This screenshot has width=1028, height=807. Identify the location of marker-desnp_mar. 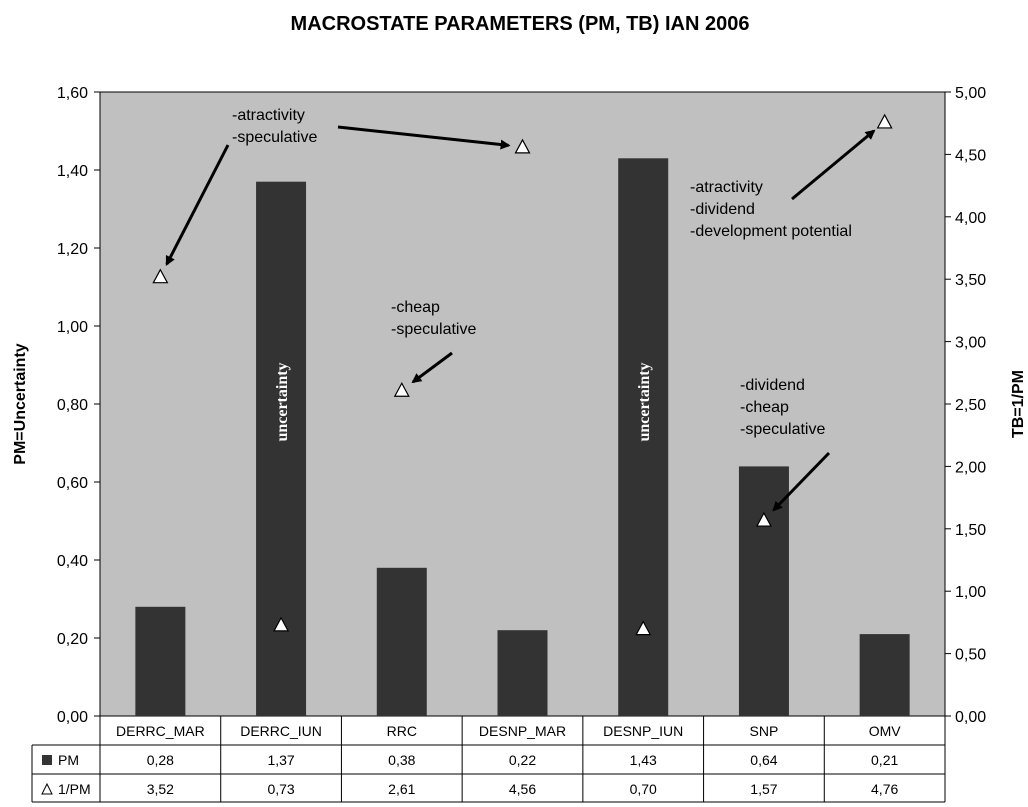
(522, 146).